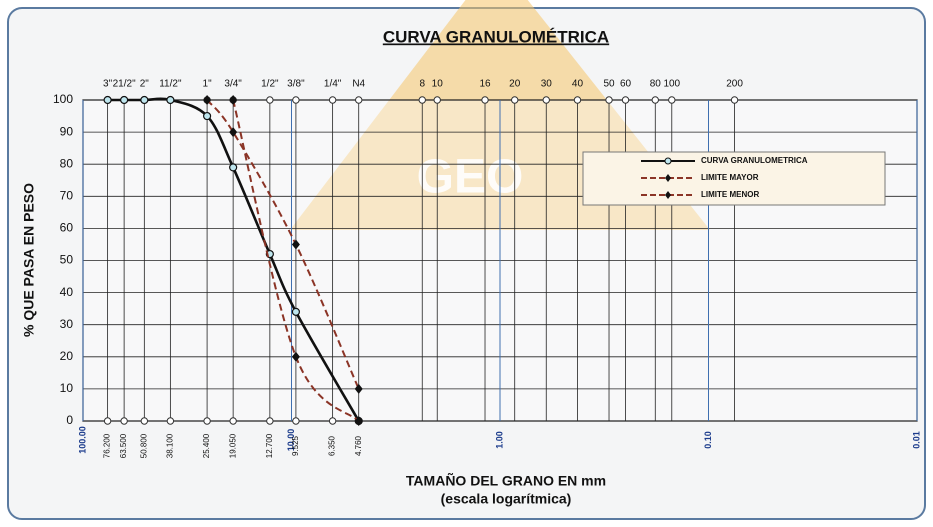 The width and height of the screenshot is (933, 527). Describe the element at coordinates (358, 445) in the screenshot. I see `sieve-mm-label: 4.760` at that location.